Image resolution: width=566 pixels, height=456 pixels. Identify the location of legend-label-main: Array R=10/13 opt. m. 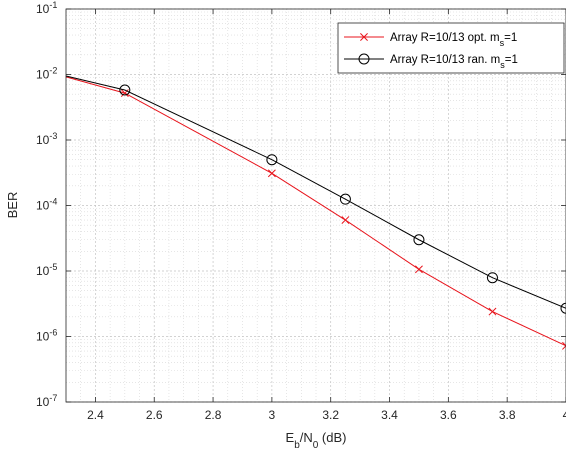
(445, 38).